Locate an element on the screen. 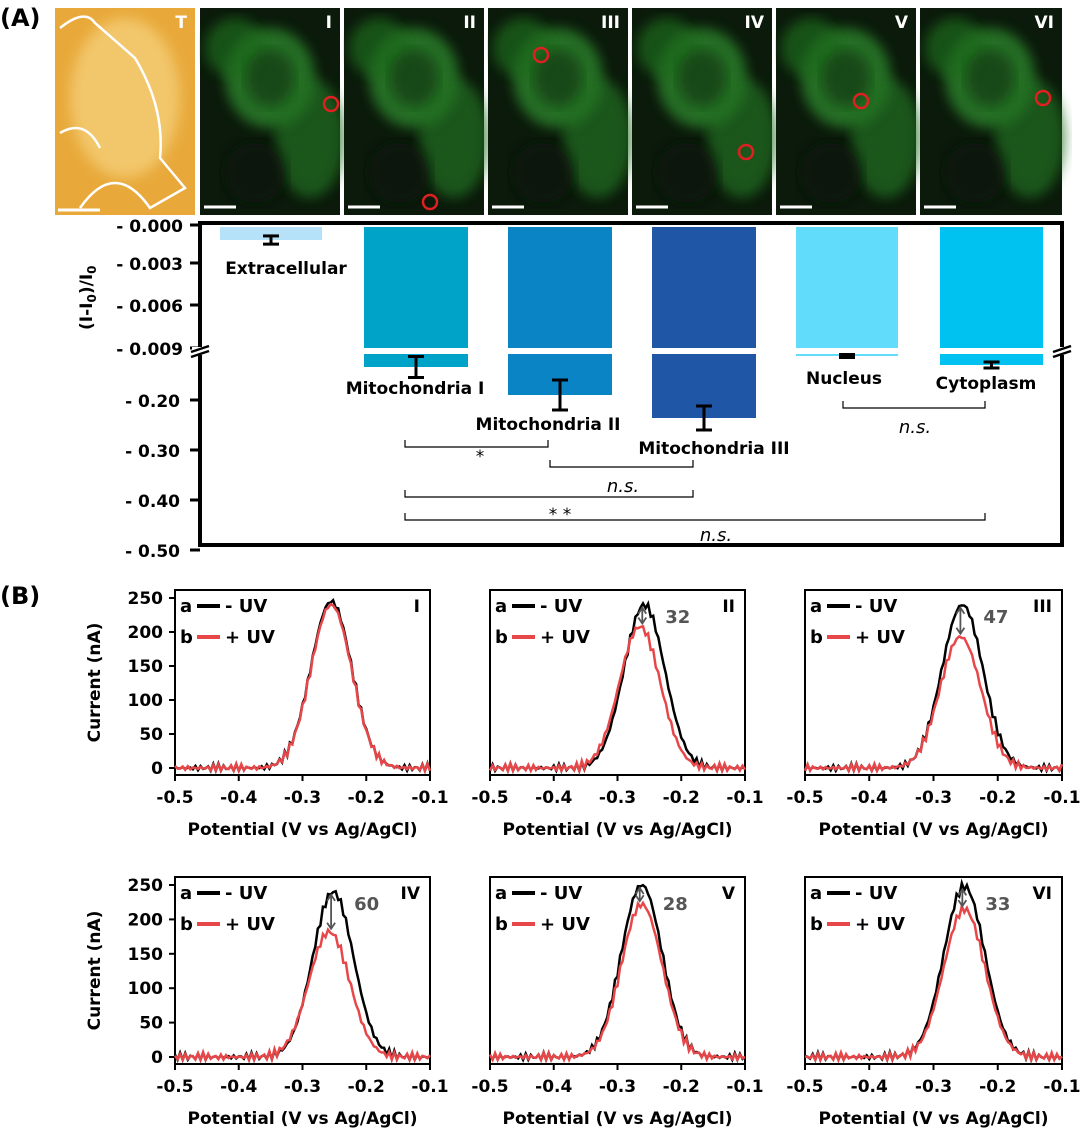  bar-label: Nucleus is located at coordinates (844, 379).